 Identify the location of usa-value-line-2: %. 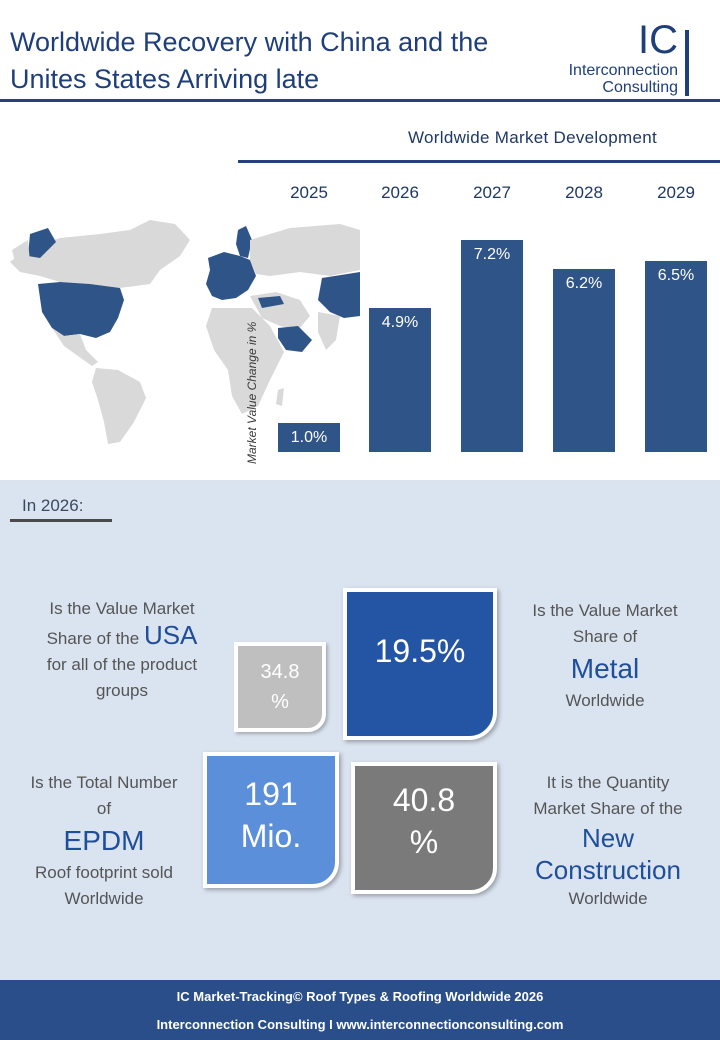
(280, 702).